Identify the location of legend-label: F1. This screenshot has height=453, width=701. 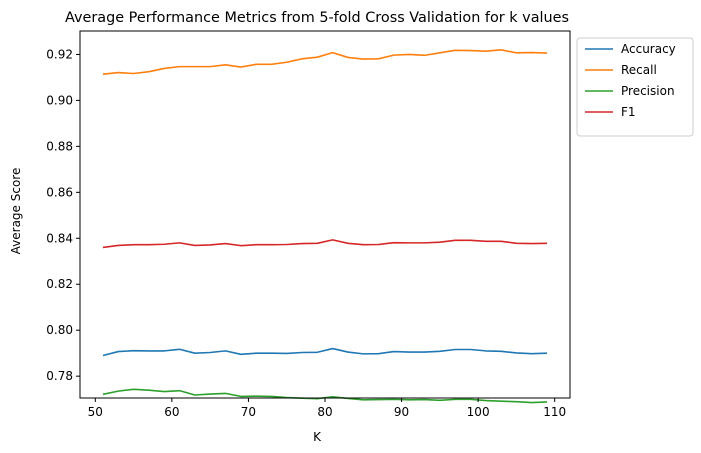
(628, 112).